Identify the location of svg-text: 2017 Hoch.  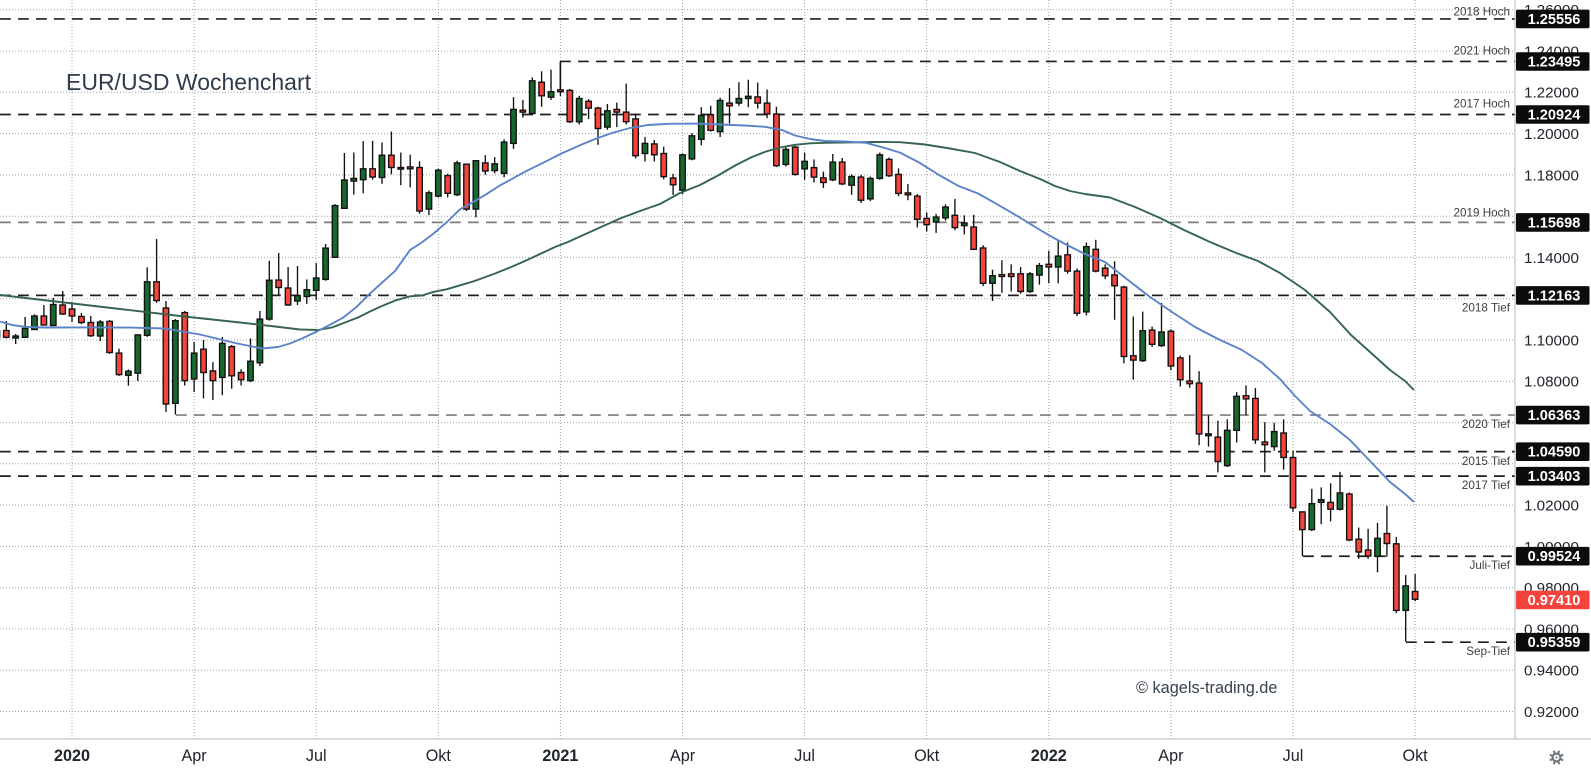
(1481, 104).